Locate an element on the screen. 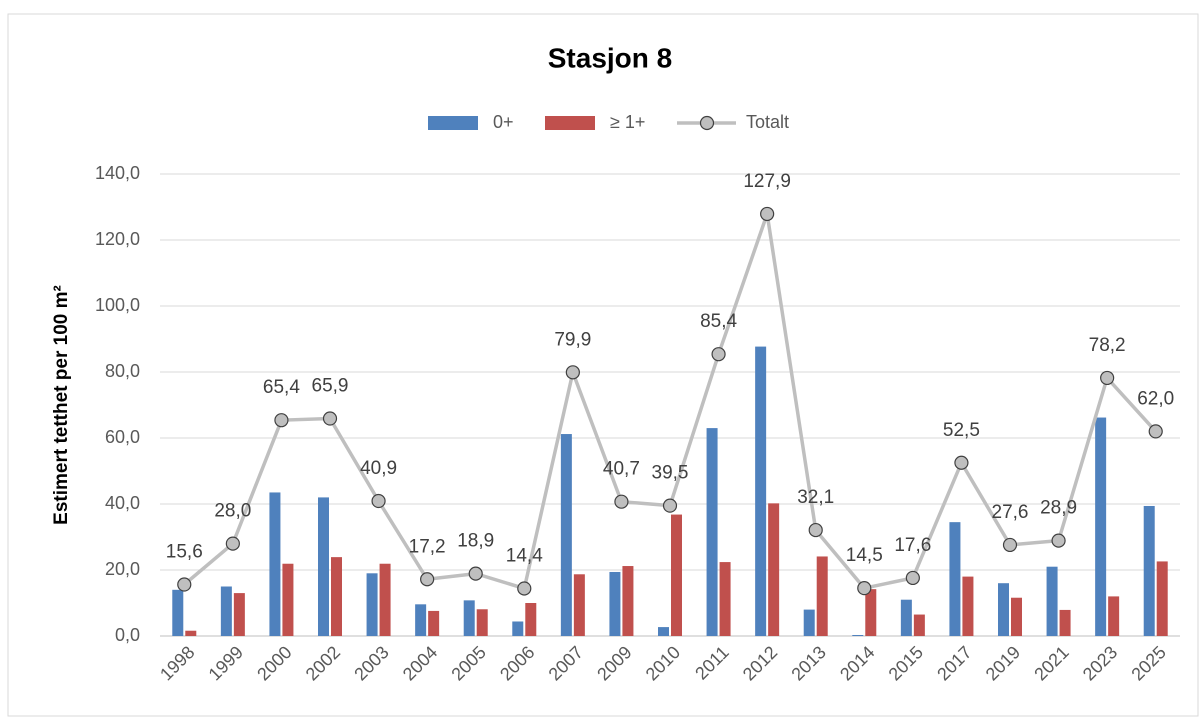 This screenshot has height=718, width=1200. data-label: 32,1 is located at coordinates (815, 497).